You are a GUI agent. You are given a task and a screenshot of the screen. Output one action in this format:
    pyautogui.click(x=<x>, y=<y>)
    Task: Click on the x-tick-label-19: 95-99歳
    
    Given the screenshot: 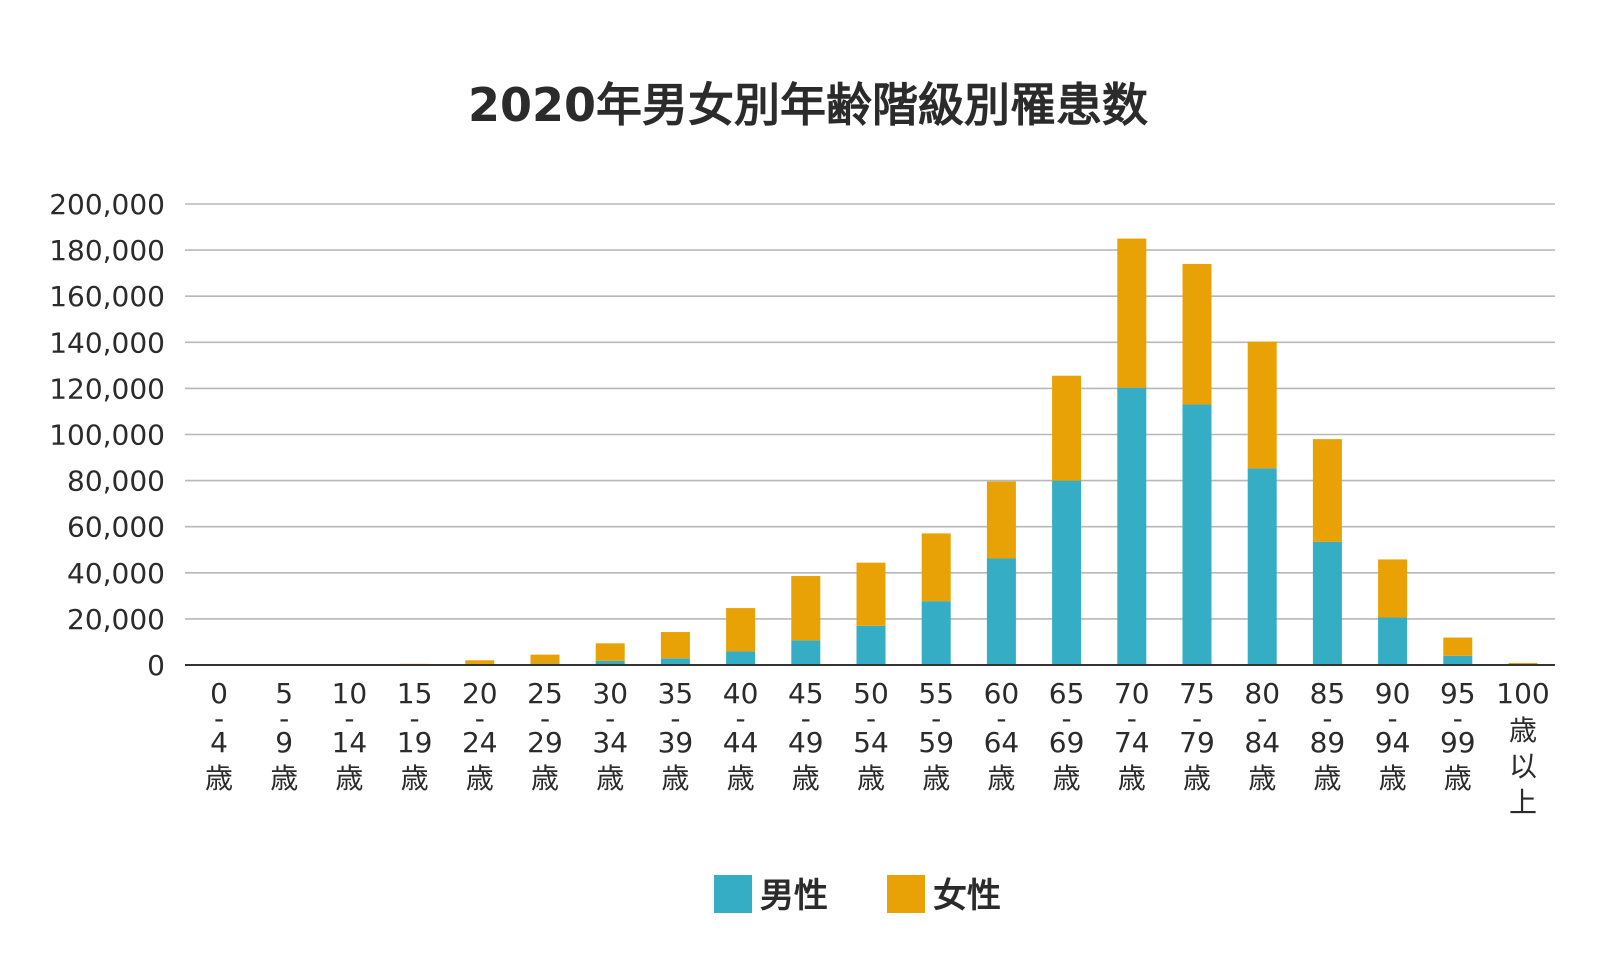 What is the action you would take?
    pyautogui.click(x=1458, y=736)
    